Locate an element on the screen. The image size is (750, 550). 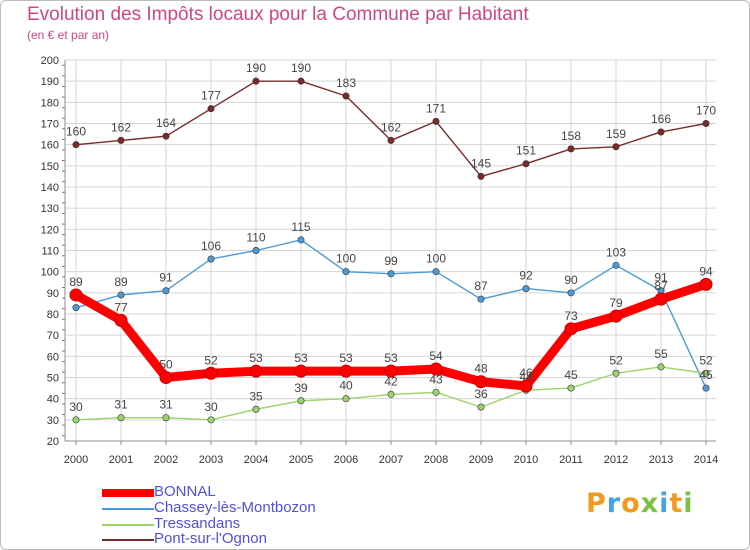
legend-swatch-pont is located at coordinates (128, 540).